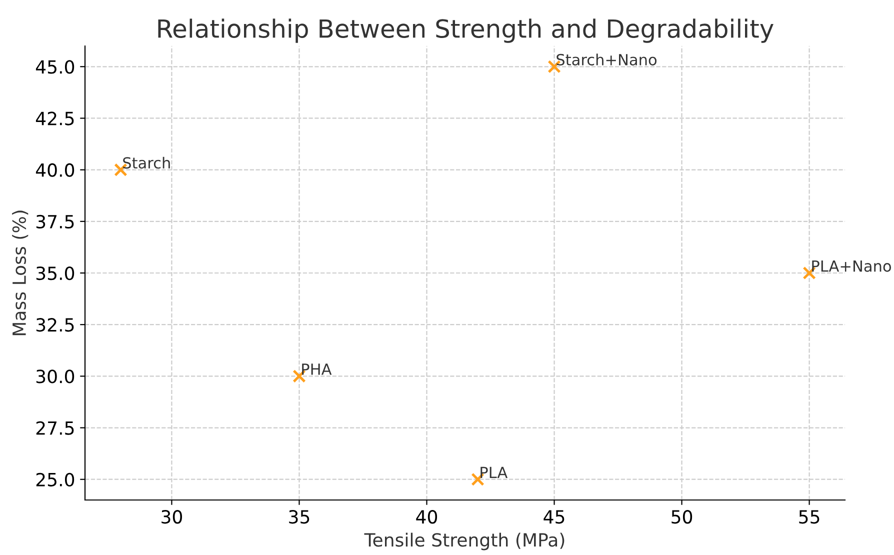  Describe the element at coordinates (172, 517) in the screenshot. I see `x-tick-label: 30` at that location.